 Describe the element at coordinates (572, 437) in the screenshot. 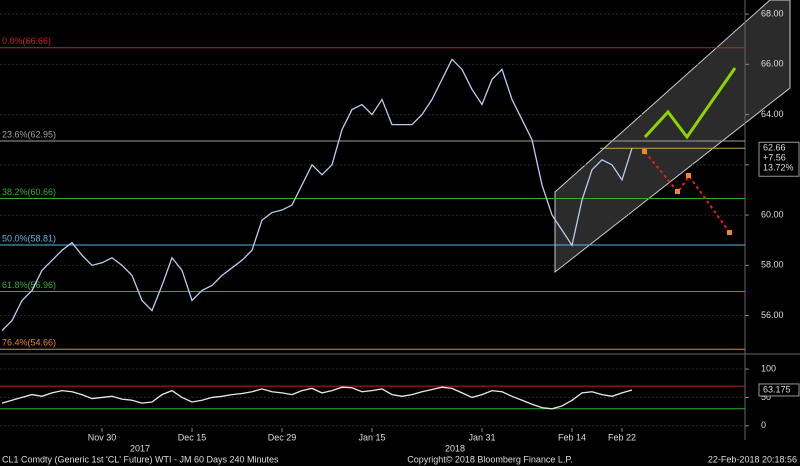

I see `x-tick-label: Feb 14` at that location.